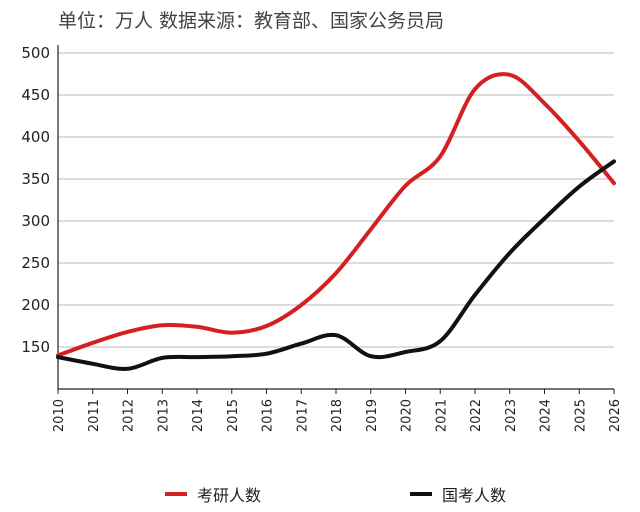  What do you see at coordinates (251, 21) in the screenshot?
I see `chart-subtitle: 单位：万人 数据来源：教育部、国家公务员局` at bounding box center [251, 21].